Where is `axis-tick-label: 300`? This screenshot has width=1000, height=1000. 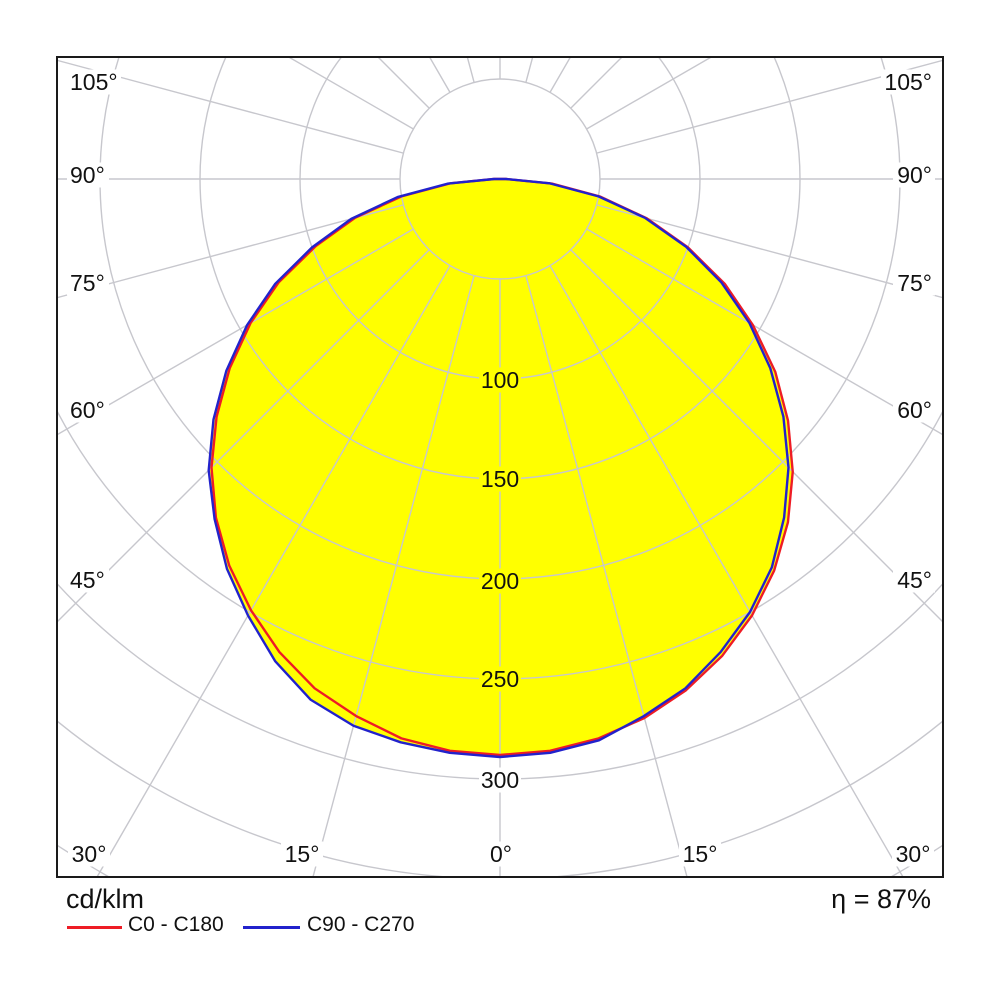 axis-tick-label: 300 is located at coordinates (500, 780).